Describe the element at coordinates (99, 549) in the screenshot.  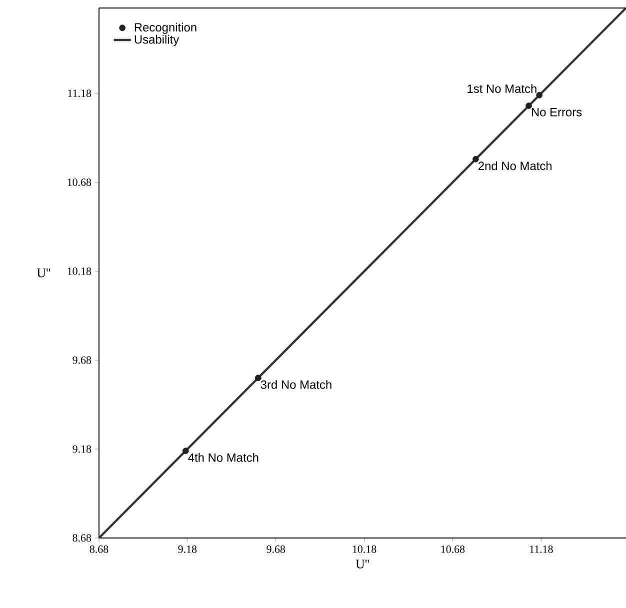
I see `x-tick-label: 8.68` at that location.